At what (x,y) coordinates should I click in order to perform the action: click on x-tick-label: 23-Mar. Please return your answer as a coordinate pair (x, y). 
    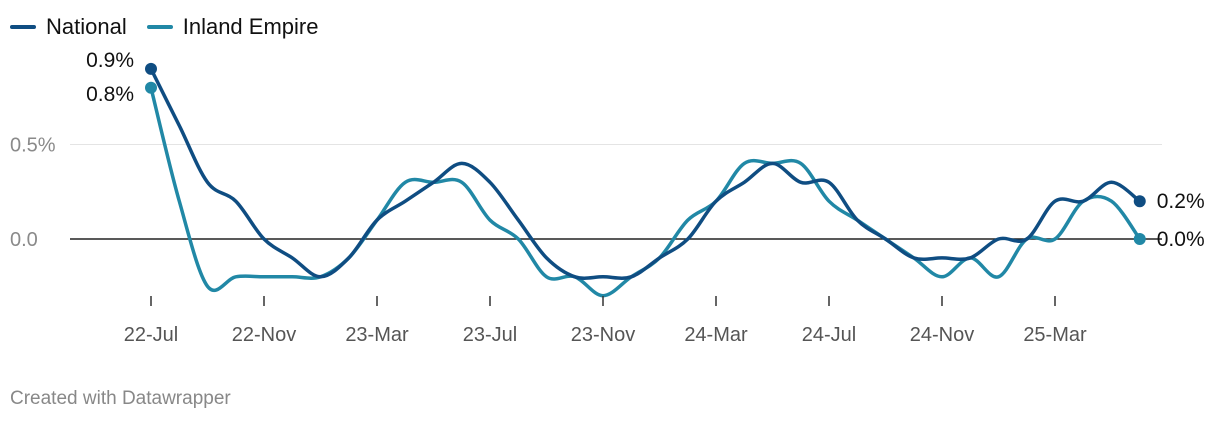
    Looking at the image, I should click on (377, 335).